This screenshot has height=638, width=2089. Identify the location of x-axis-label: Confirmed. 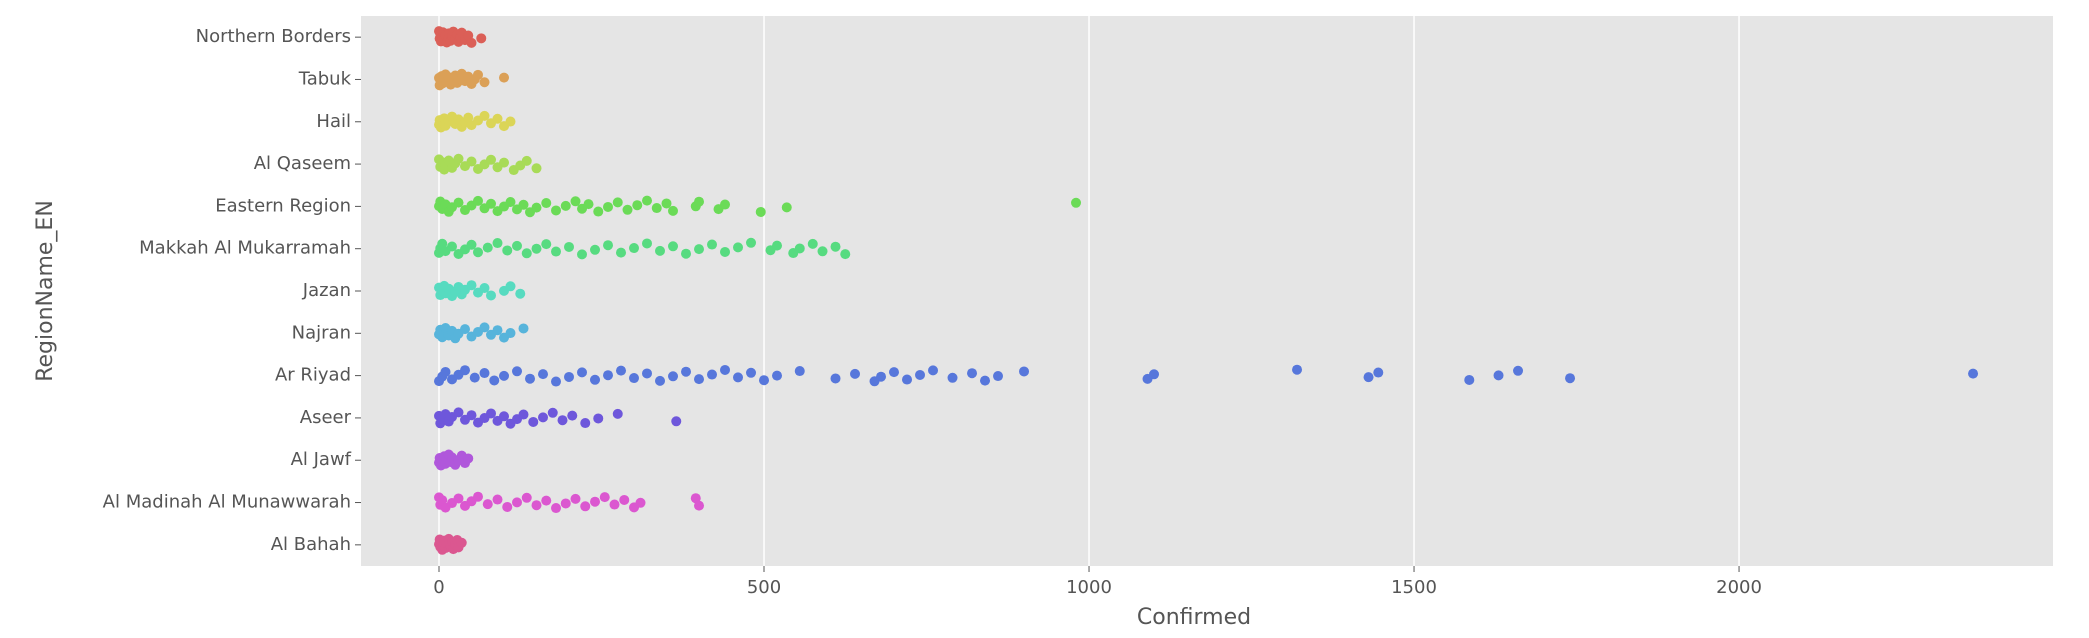
(1194, 617).